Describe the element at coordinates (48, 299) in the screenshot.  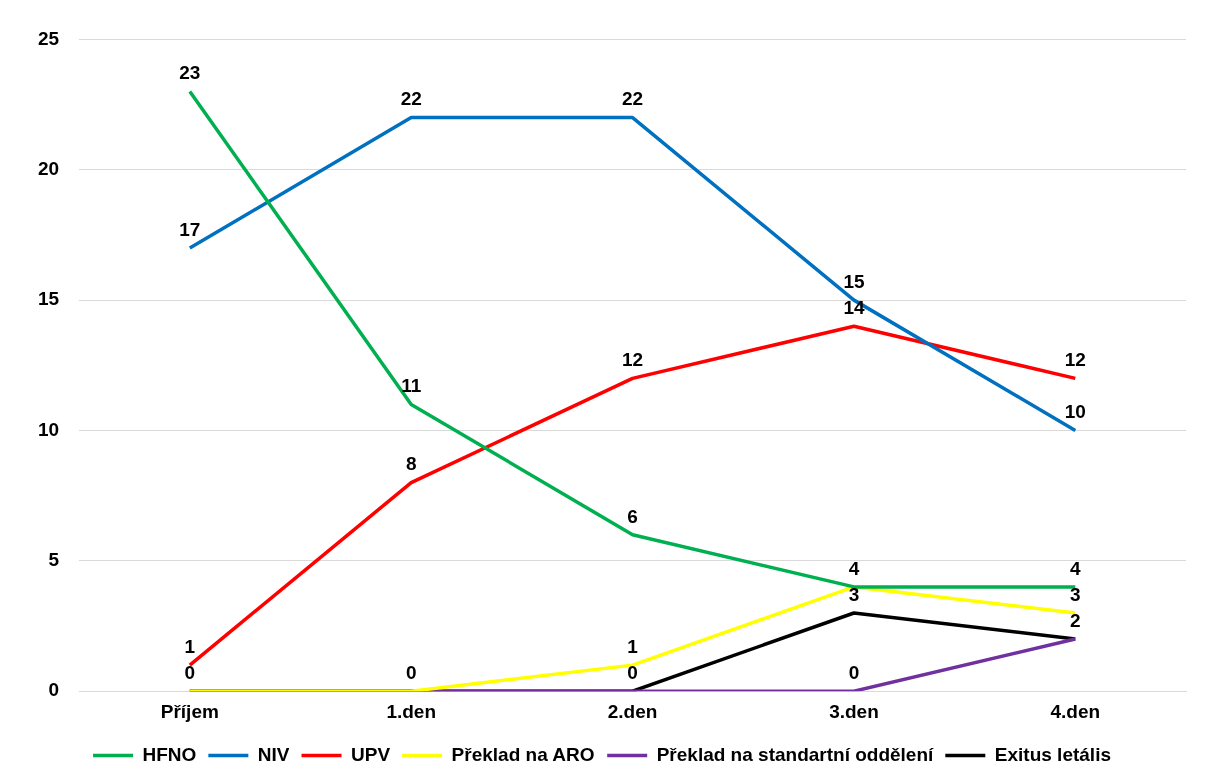
I see `y-tick-label: 15` at that location.